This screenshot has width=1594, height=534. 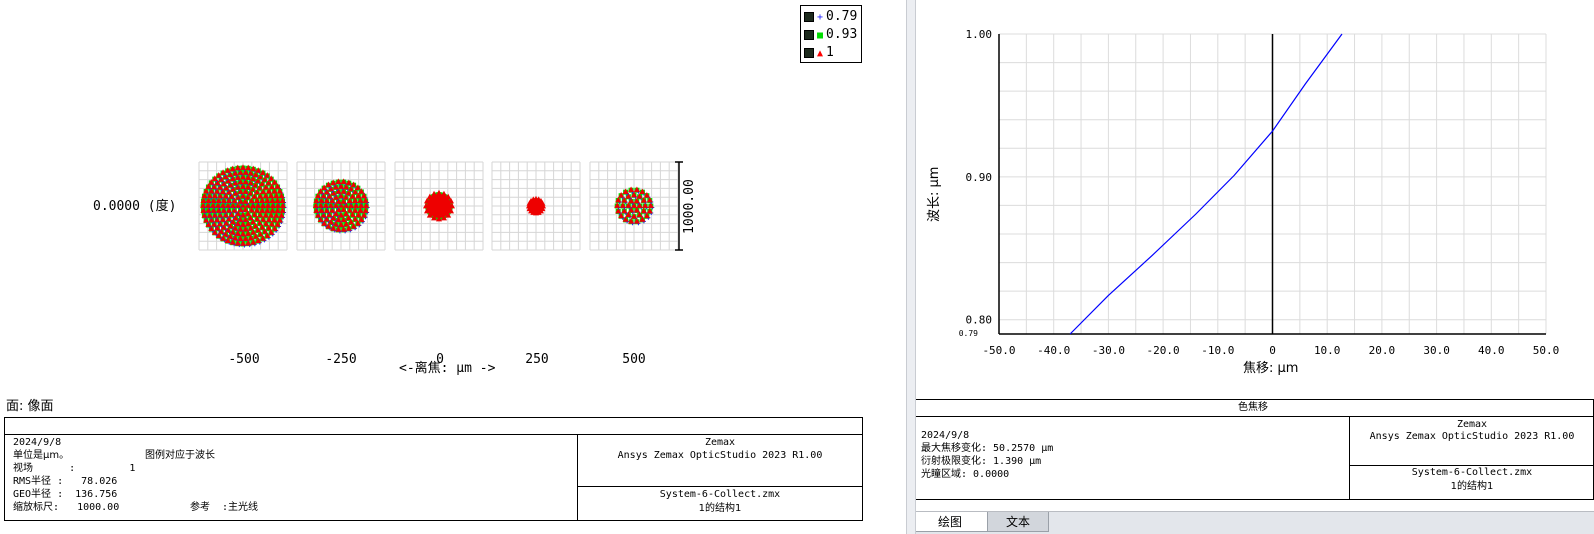 I want to click on x-tick-label: 30.0, so click(x=1436, y=350).